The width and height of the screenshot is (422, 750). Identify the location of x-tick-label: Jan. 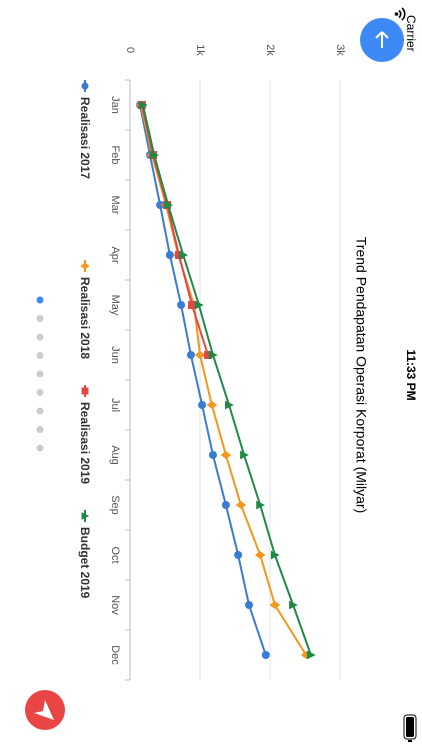
(115, 105).